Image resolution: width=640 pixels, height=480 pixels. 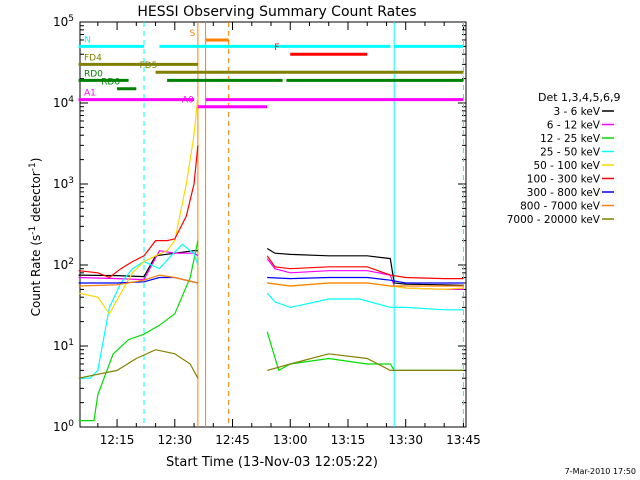 What do you see at coordinates (93, 58) in the screenshot?
I see `flag-label: FD4` at bounding box center [93, 58].